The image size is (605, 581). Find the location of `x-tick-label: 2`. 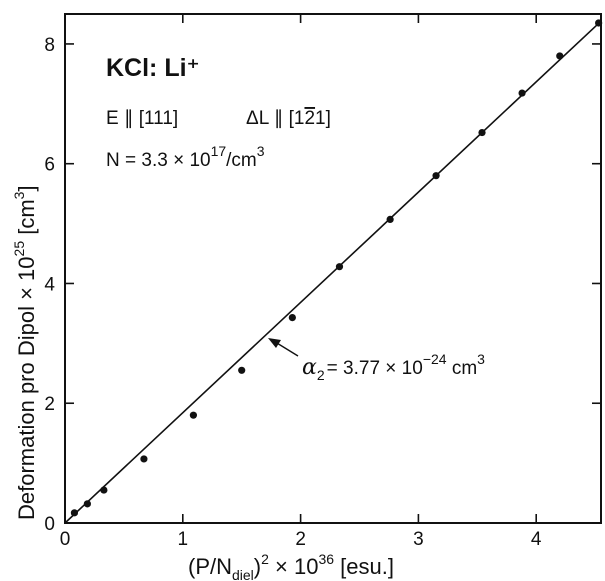

x-tick-label: 2 is located at coordinates (300, 539).